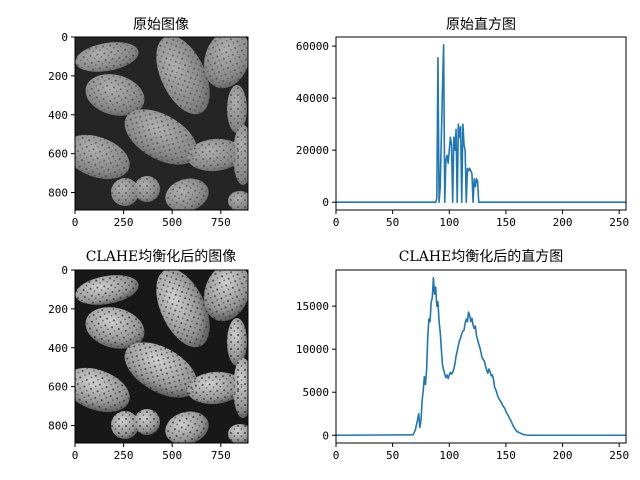  Describe the element at coordinates (619, 222) in the screenshot. I see `orig-hist-xtick-label: 250` at that location.